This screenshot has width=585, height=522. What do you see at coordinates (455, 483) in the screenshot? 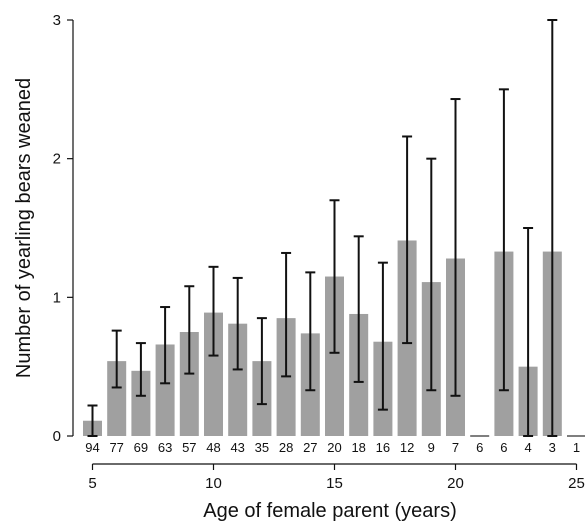
I see `x-tick-label: 20` at bounding box center [455, 483].